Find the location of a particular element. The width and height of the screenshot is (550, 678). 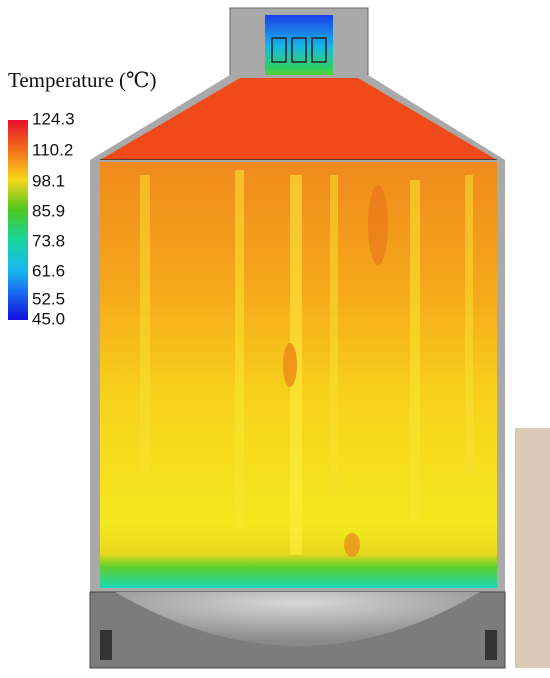

legend-label: 124.3 is located at coordinates (53, 118).